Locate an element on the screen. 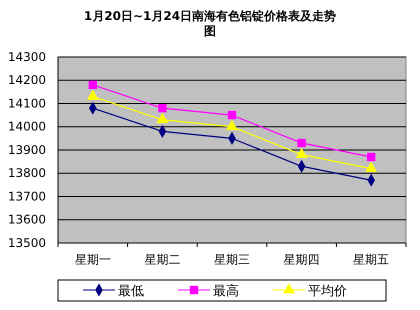 The width and height of the screenshot is (420, 310). y-tick-label: 13900 is located at coordinates (27, 149).